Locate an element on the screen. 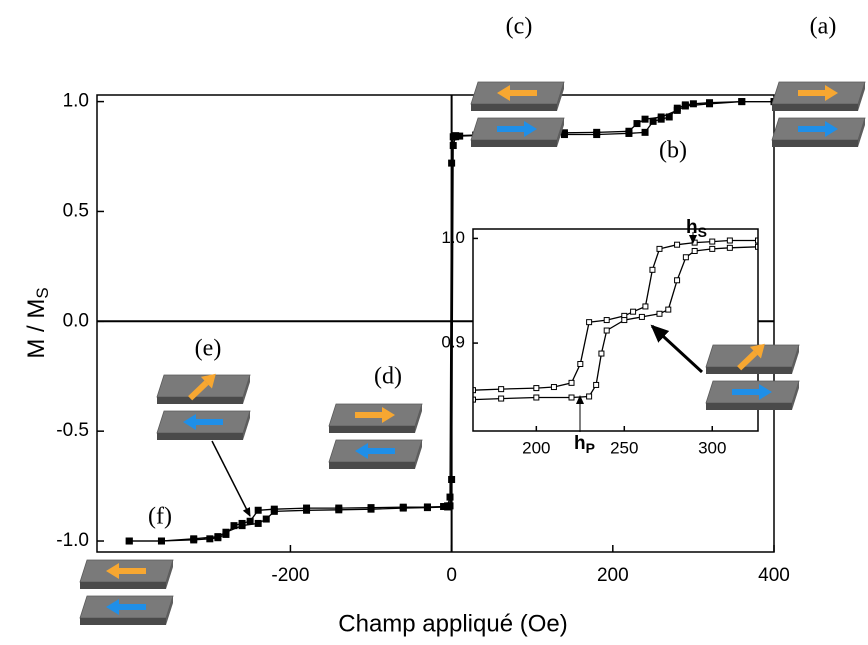 The height and width of the screenshot is (645, 868). plot-frame is located at coordinates (615, 330).